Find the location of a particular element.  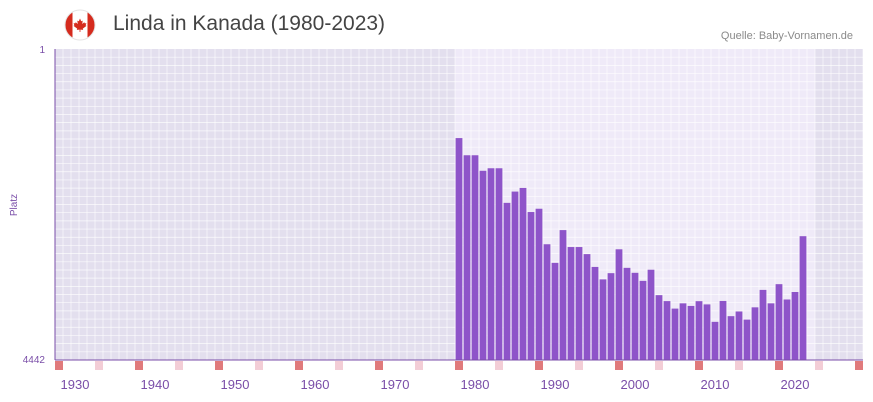

bar-2021 is located at coordinates (803, 298).